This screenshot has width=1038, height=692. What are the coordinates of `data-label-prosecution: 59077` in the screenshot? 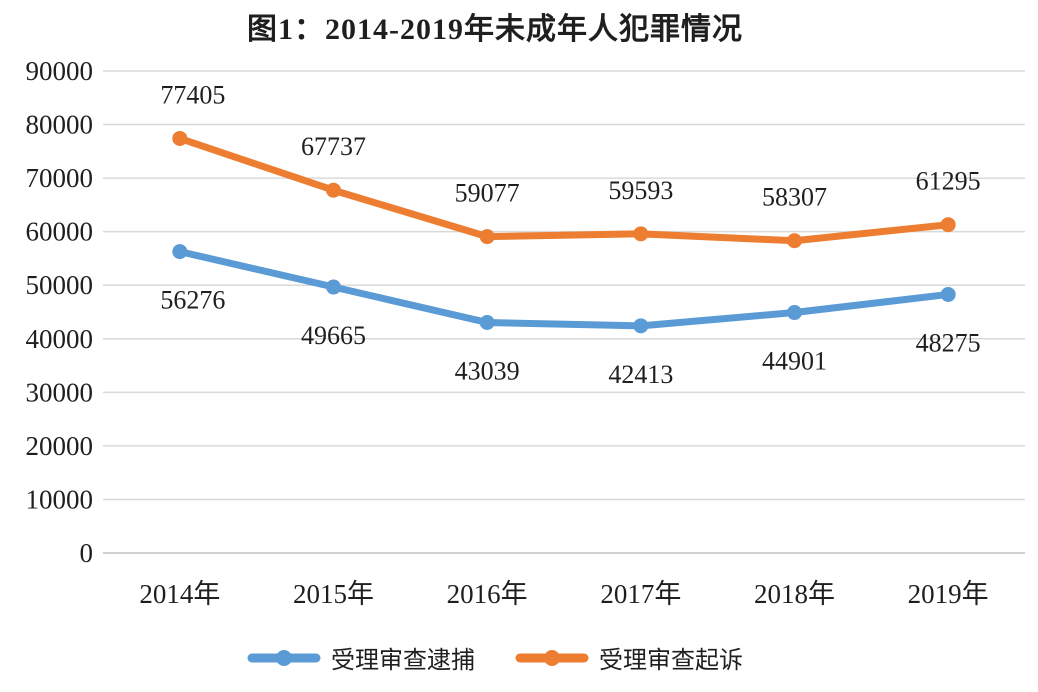 It's located at (487, 193).